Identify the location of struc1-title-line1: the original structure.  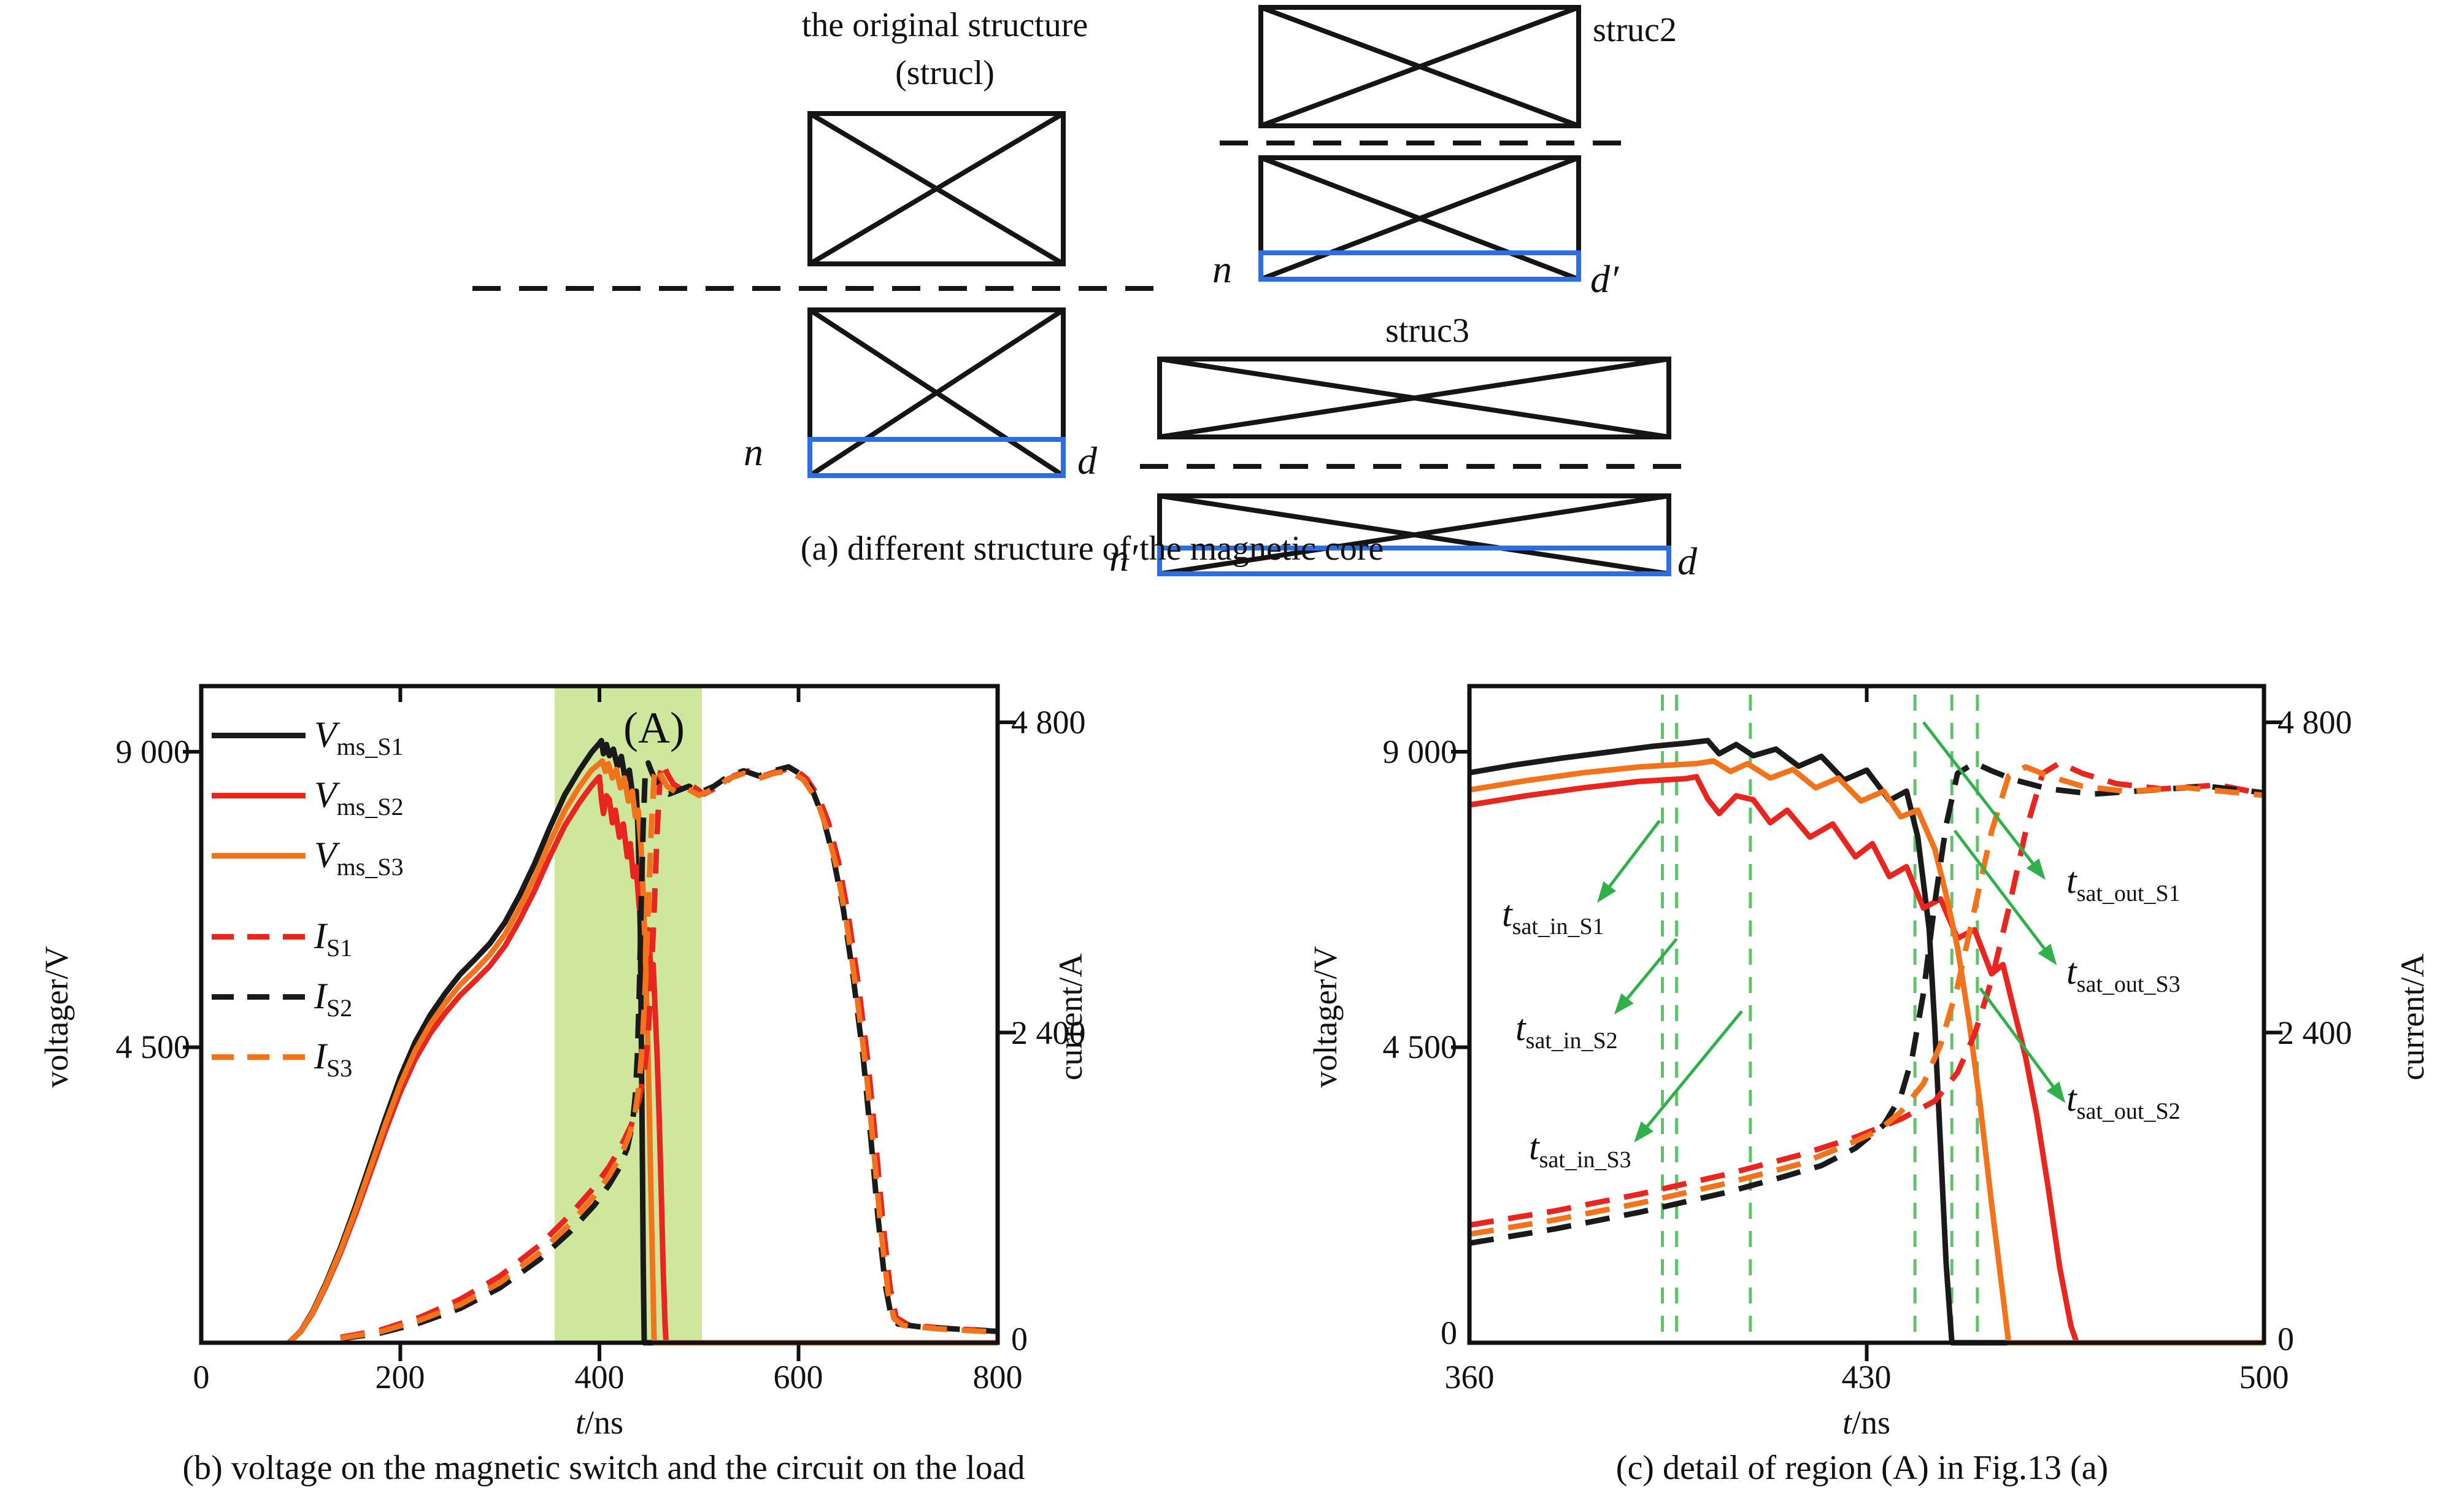
(944, 25).